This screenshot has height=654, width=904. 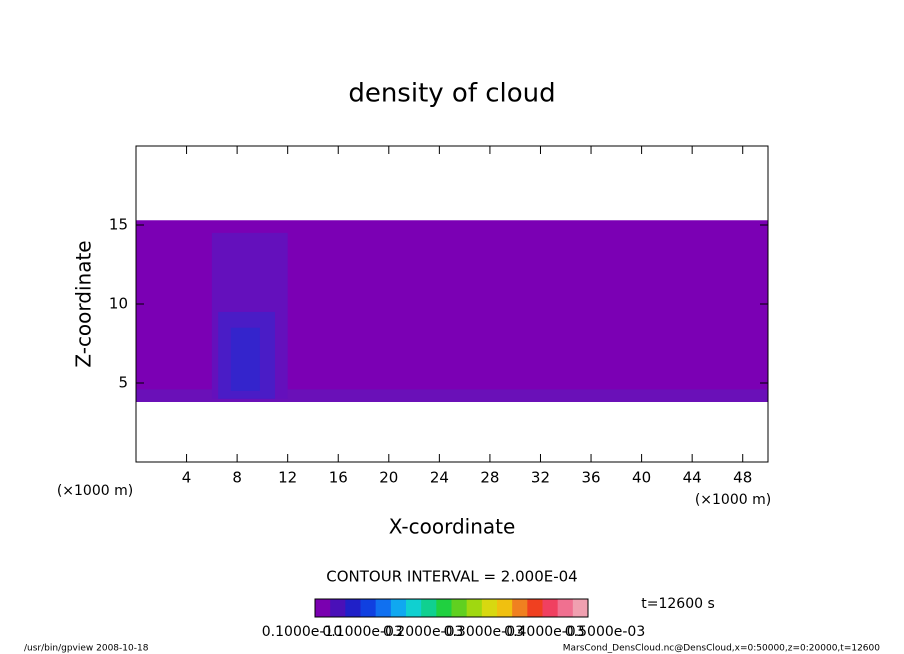 I want to click on x-tick-label: 32, so click(x=540, y=478).